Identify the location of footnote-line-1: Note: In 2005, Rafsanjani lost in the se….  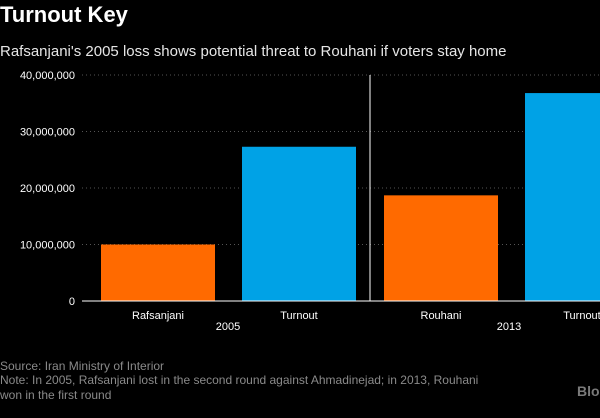
(239, 380).